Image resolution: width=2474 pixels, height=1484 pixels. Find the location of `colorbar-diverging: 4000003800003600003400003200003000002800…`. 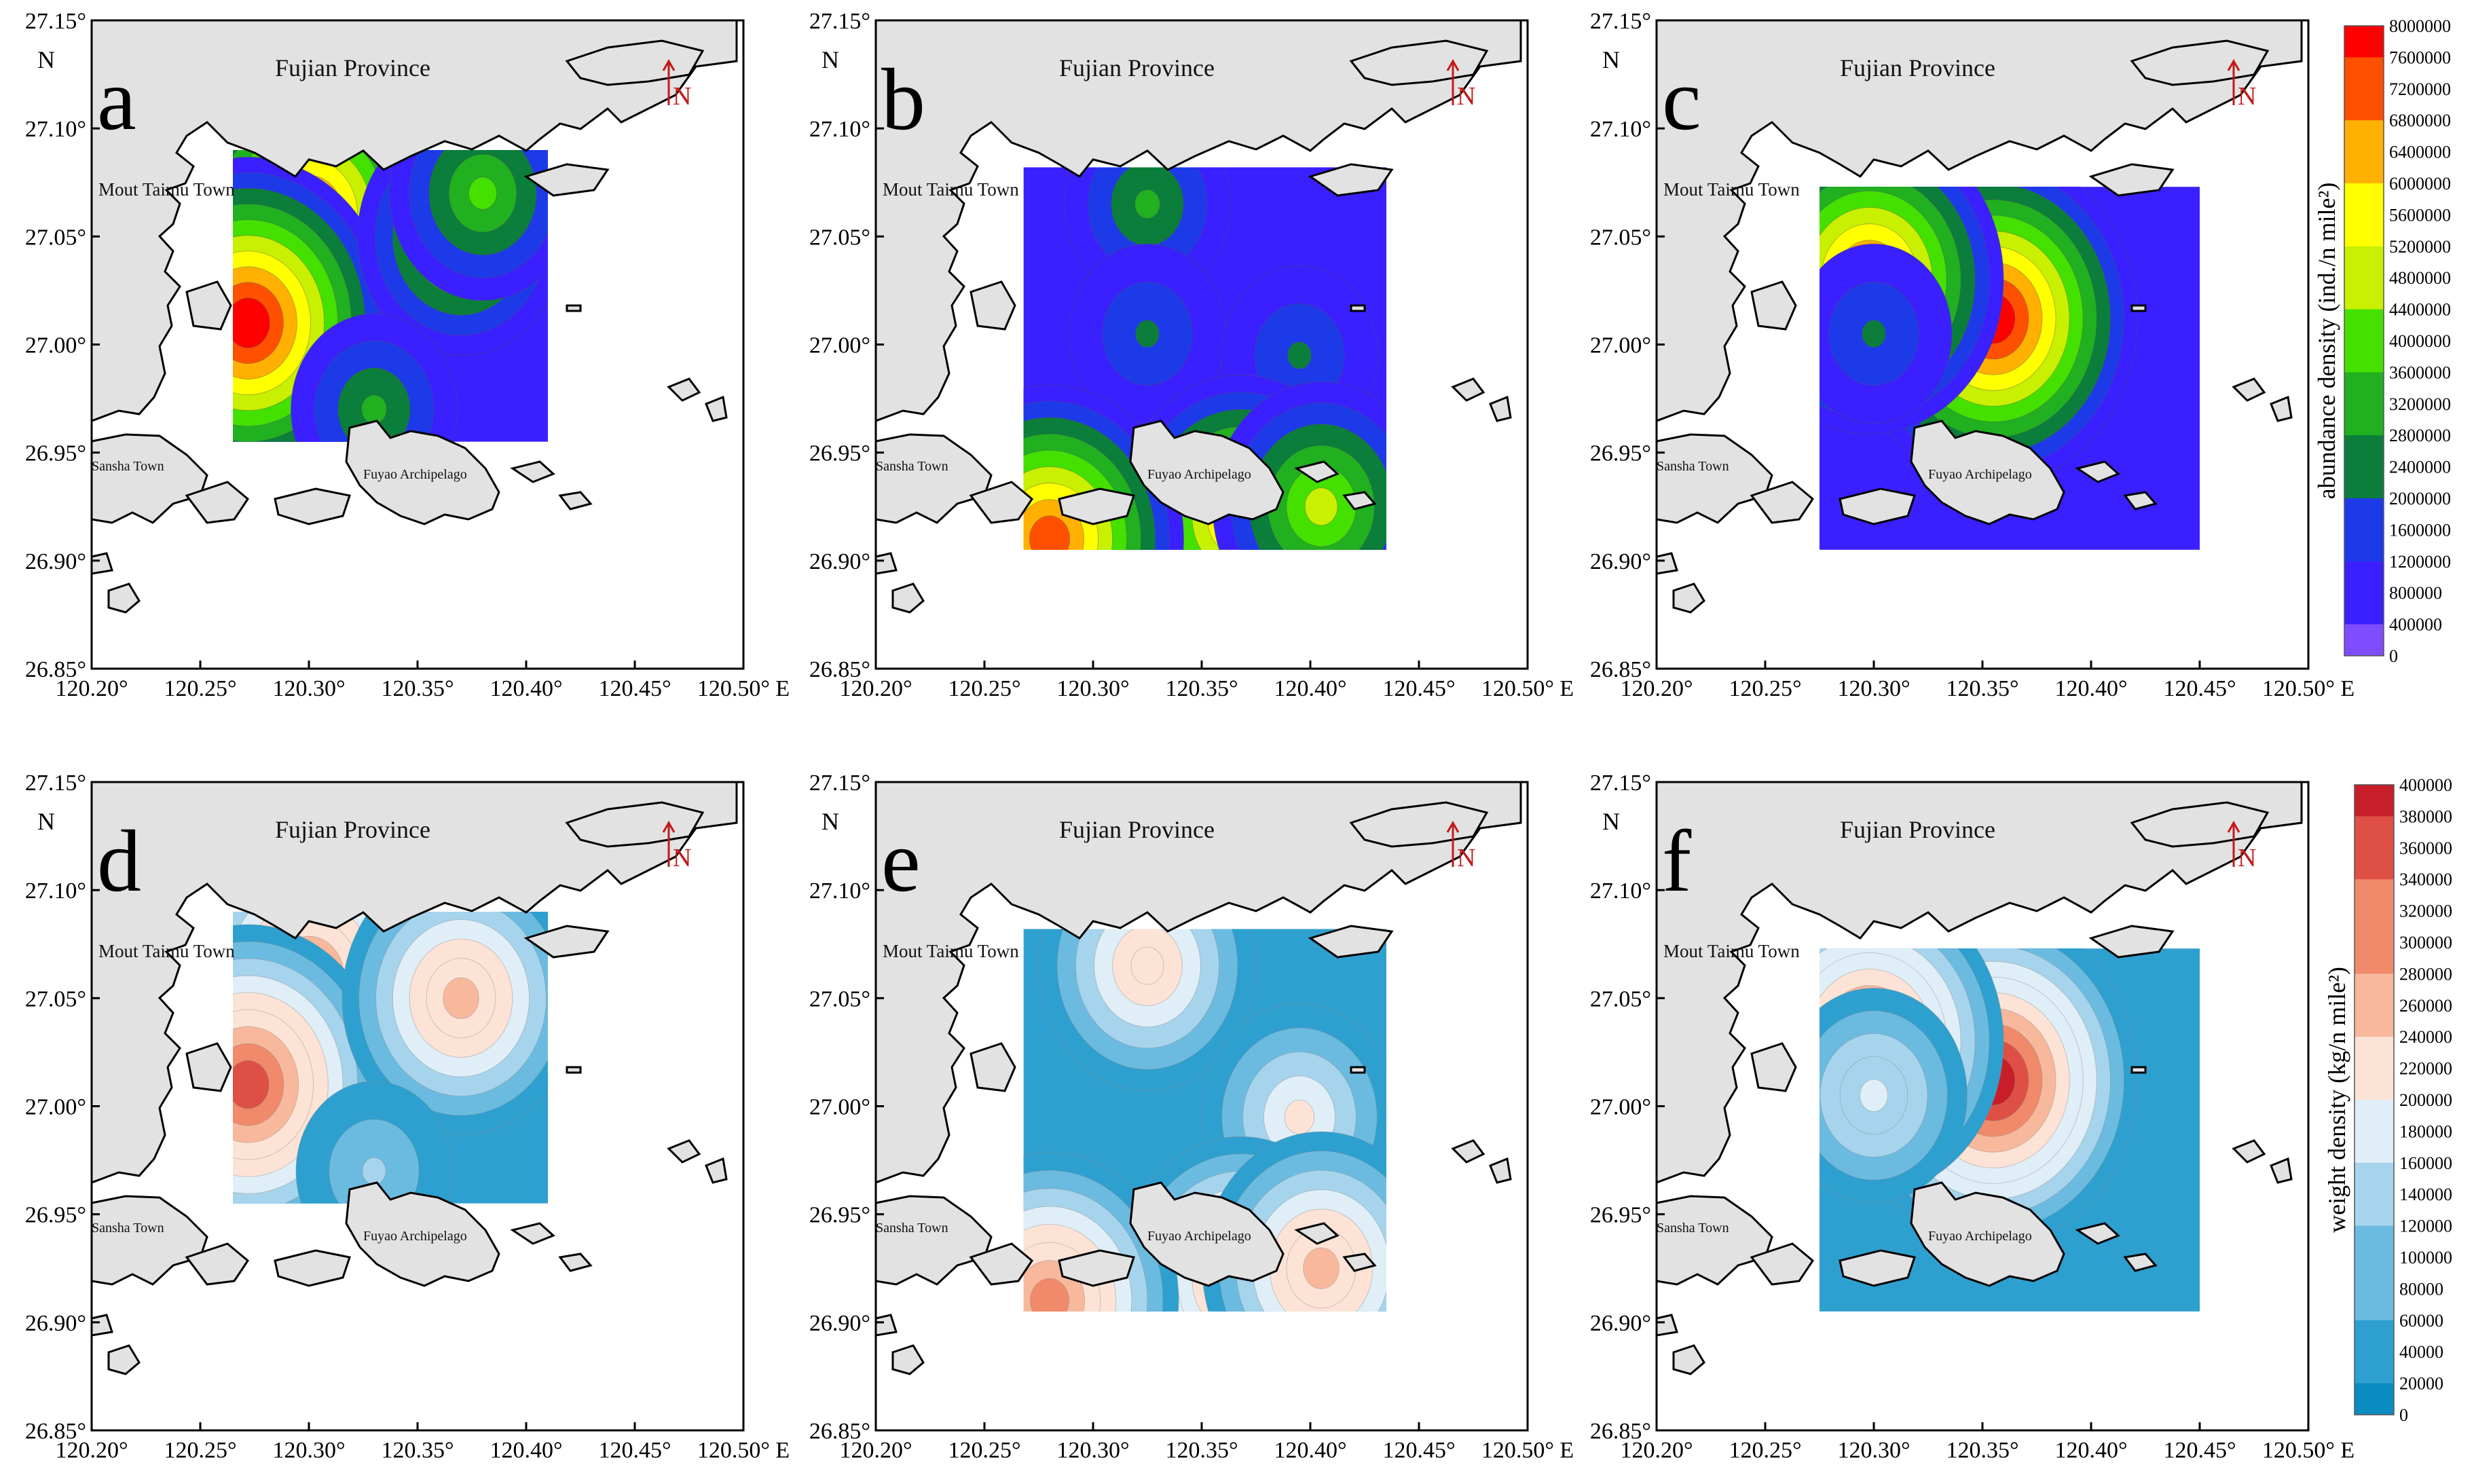

colorbar-diverging: 4000003800003600003400003200003000002800… is located at coordinates (2387, 1100).